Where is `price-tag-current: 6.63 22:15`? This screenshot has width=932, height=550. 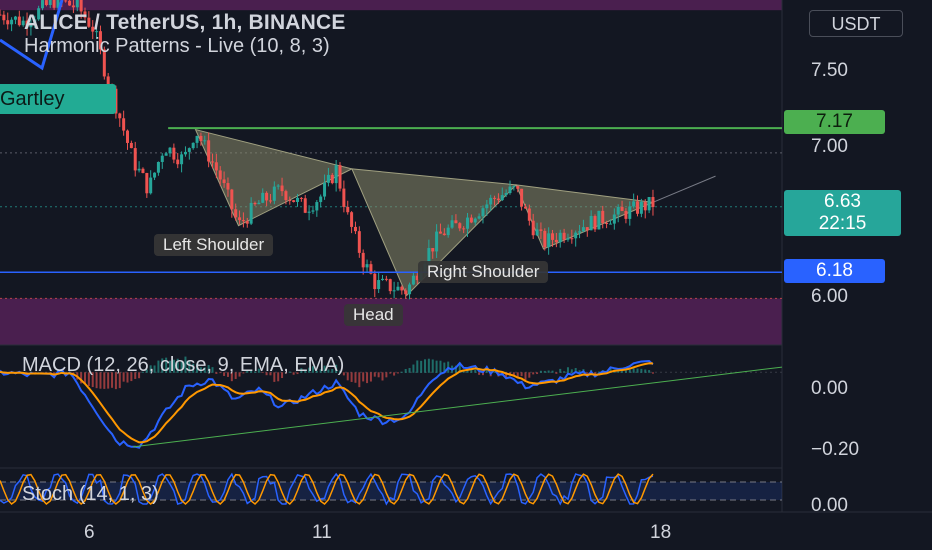 price-tag-current: 6.63 22:15 is located at coordinates (842, 213).